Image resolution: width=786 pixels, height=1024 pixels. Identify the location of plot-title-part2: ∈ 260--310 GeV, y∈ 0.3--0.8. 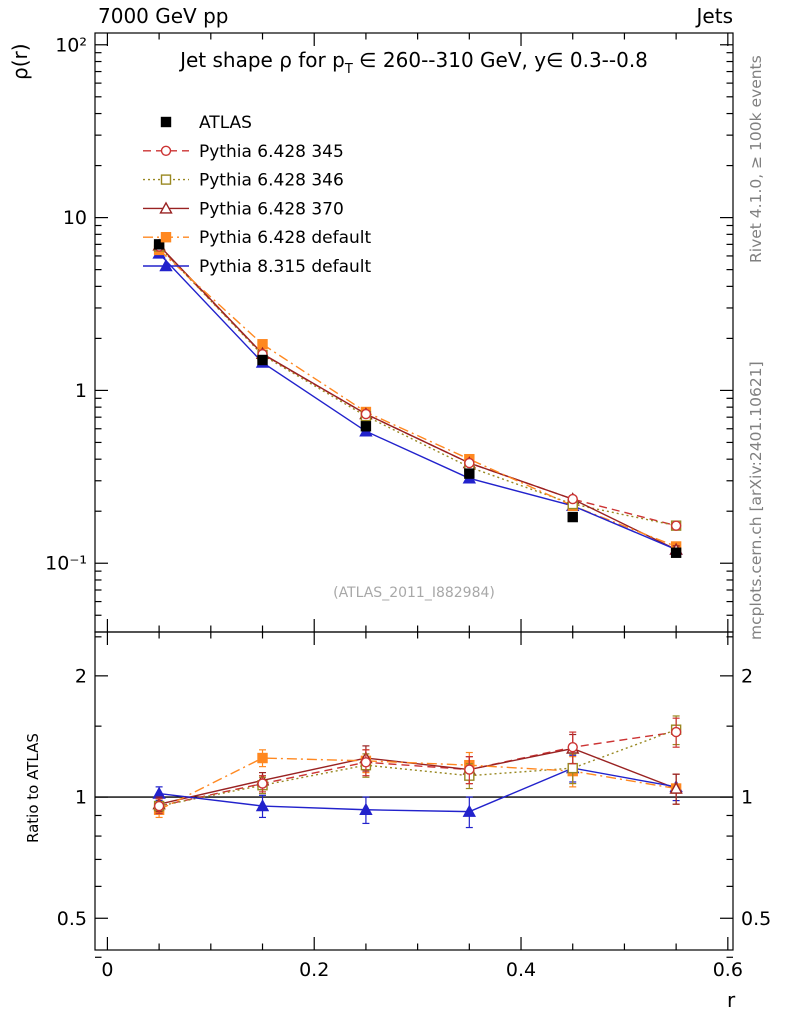
(500, 60).